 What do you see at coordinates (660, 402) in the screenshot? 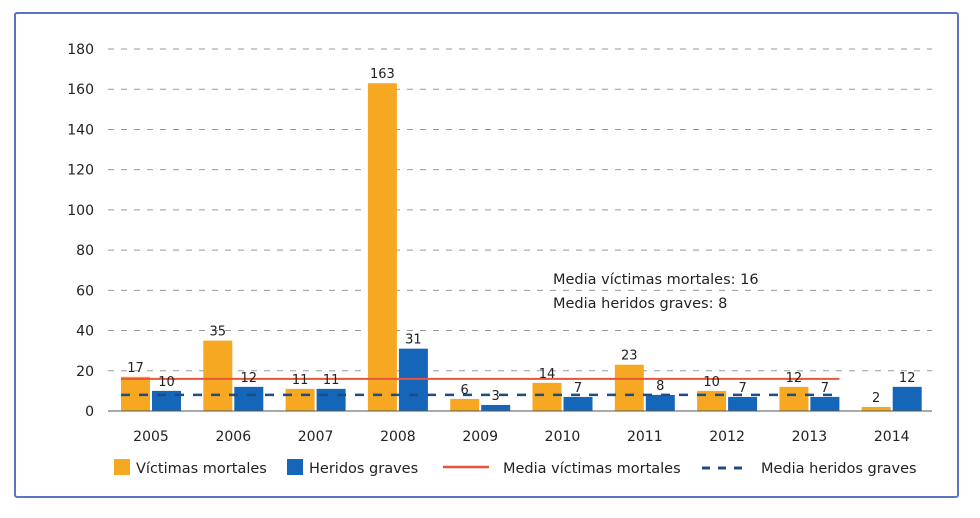
I see `bar-heridos-2011` at bounding box center [660, 402].